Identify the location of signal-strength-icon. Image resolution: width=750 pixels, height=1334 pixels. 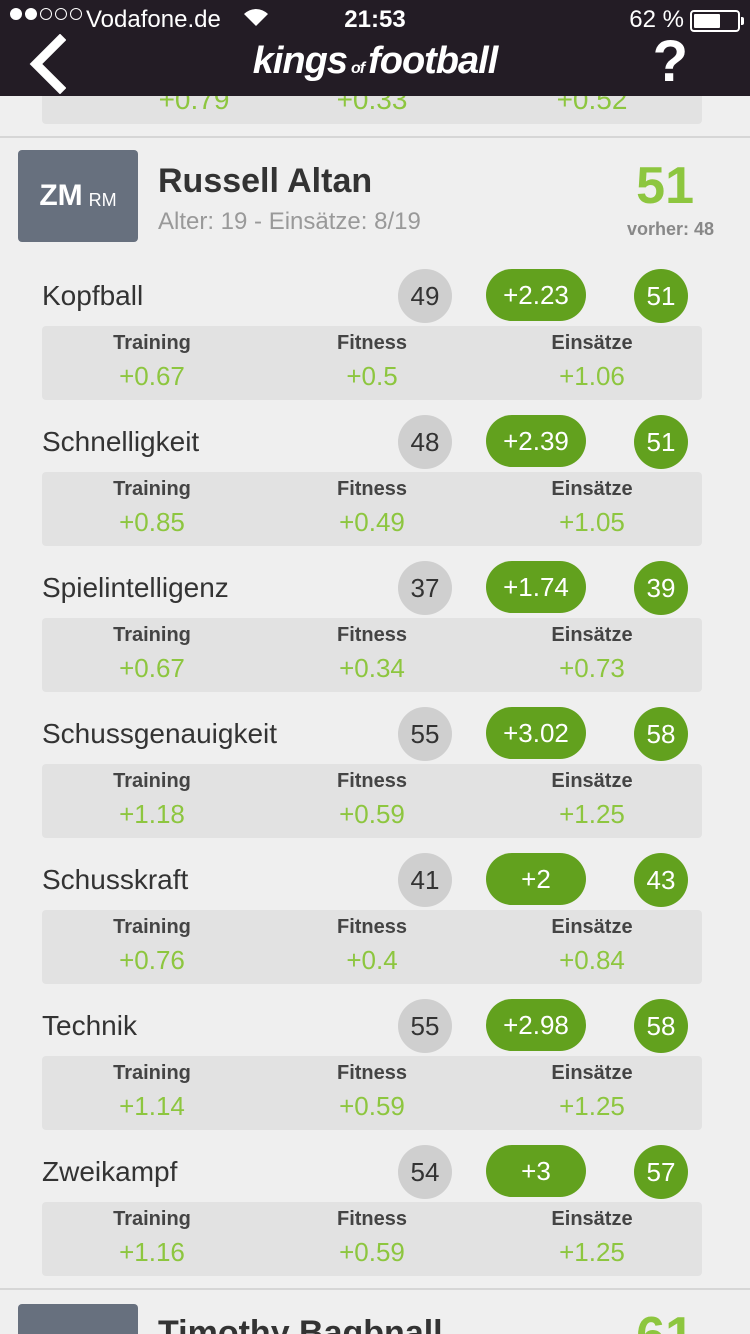
(46, 14).